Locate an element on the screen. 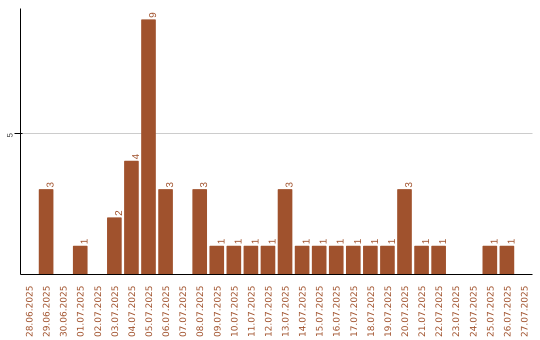 The image size is (540, 340). x-tick-label: 04.07.2025 is located at coordinates (133, 312).